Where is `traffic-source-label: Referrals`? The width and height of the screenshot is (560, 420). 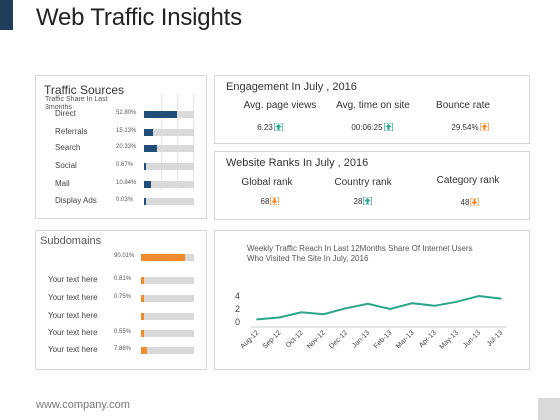 traffic-source-label: Referrals is located at coordinates (71, 131).